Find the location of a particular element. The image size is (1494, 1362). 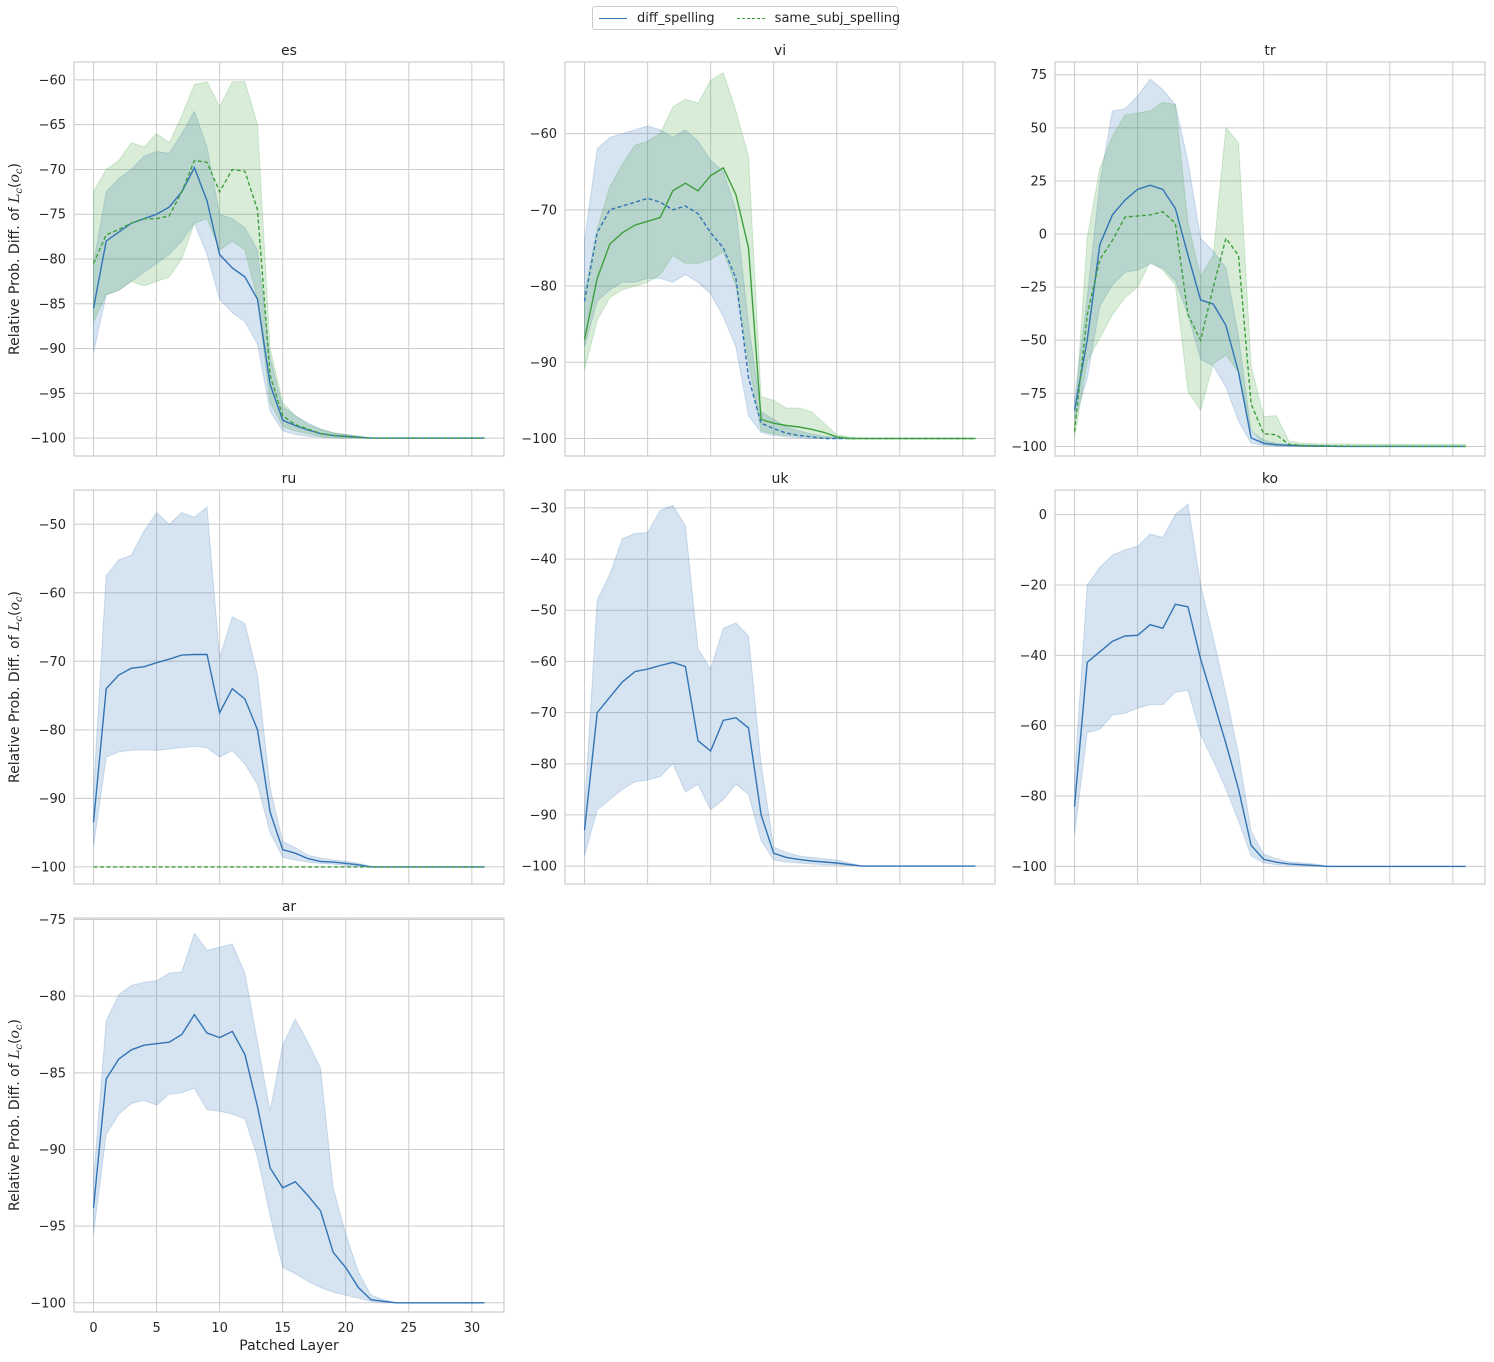

y-tick-label: −20 is located at coordinates (1033, 585).